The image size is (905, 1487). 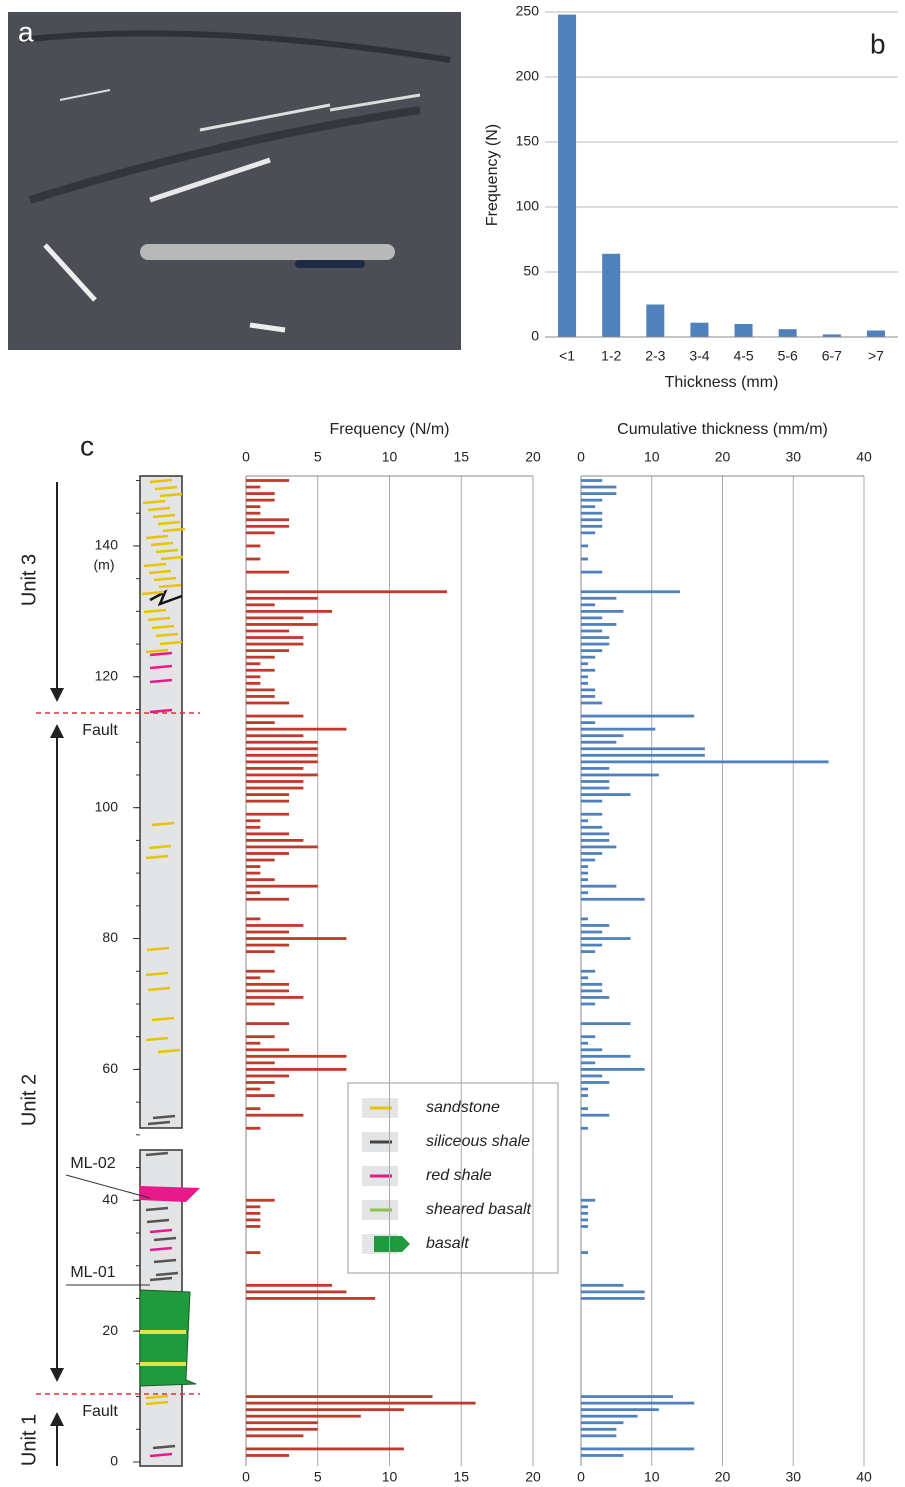 What do you see at coordinates (92, 1272) in the screenshot?
I see `sample-label: ML-01` at bounding box center [92, 1272].